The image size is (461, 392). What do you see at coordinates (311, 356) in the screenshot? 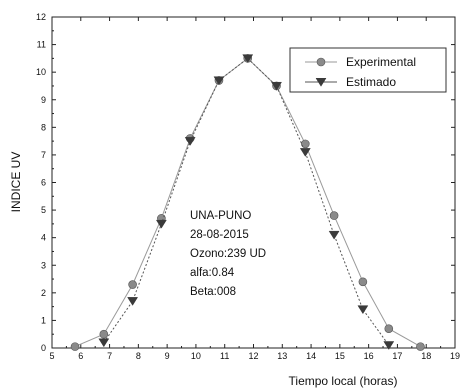
I see `x-tick-label: 14` at bounding box center [311, 356].